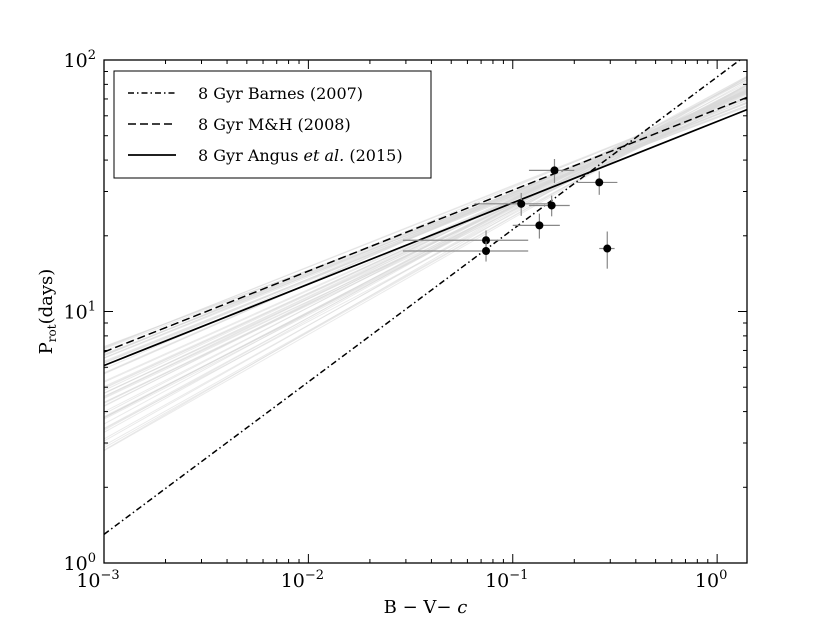 The width and height of the screenshot is (830, 623). I want to click on tick-label: 10¹, so click(80, 312).